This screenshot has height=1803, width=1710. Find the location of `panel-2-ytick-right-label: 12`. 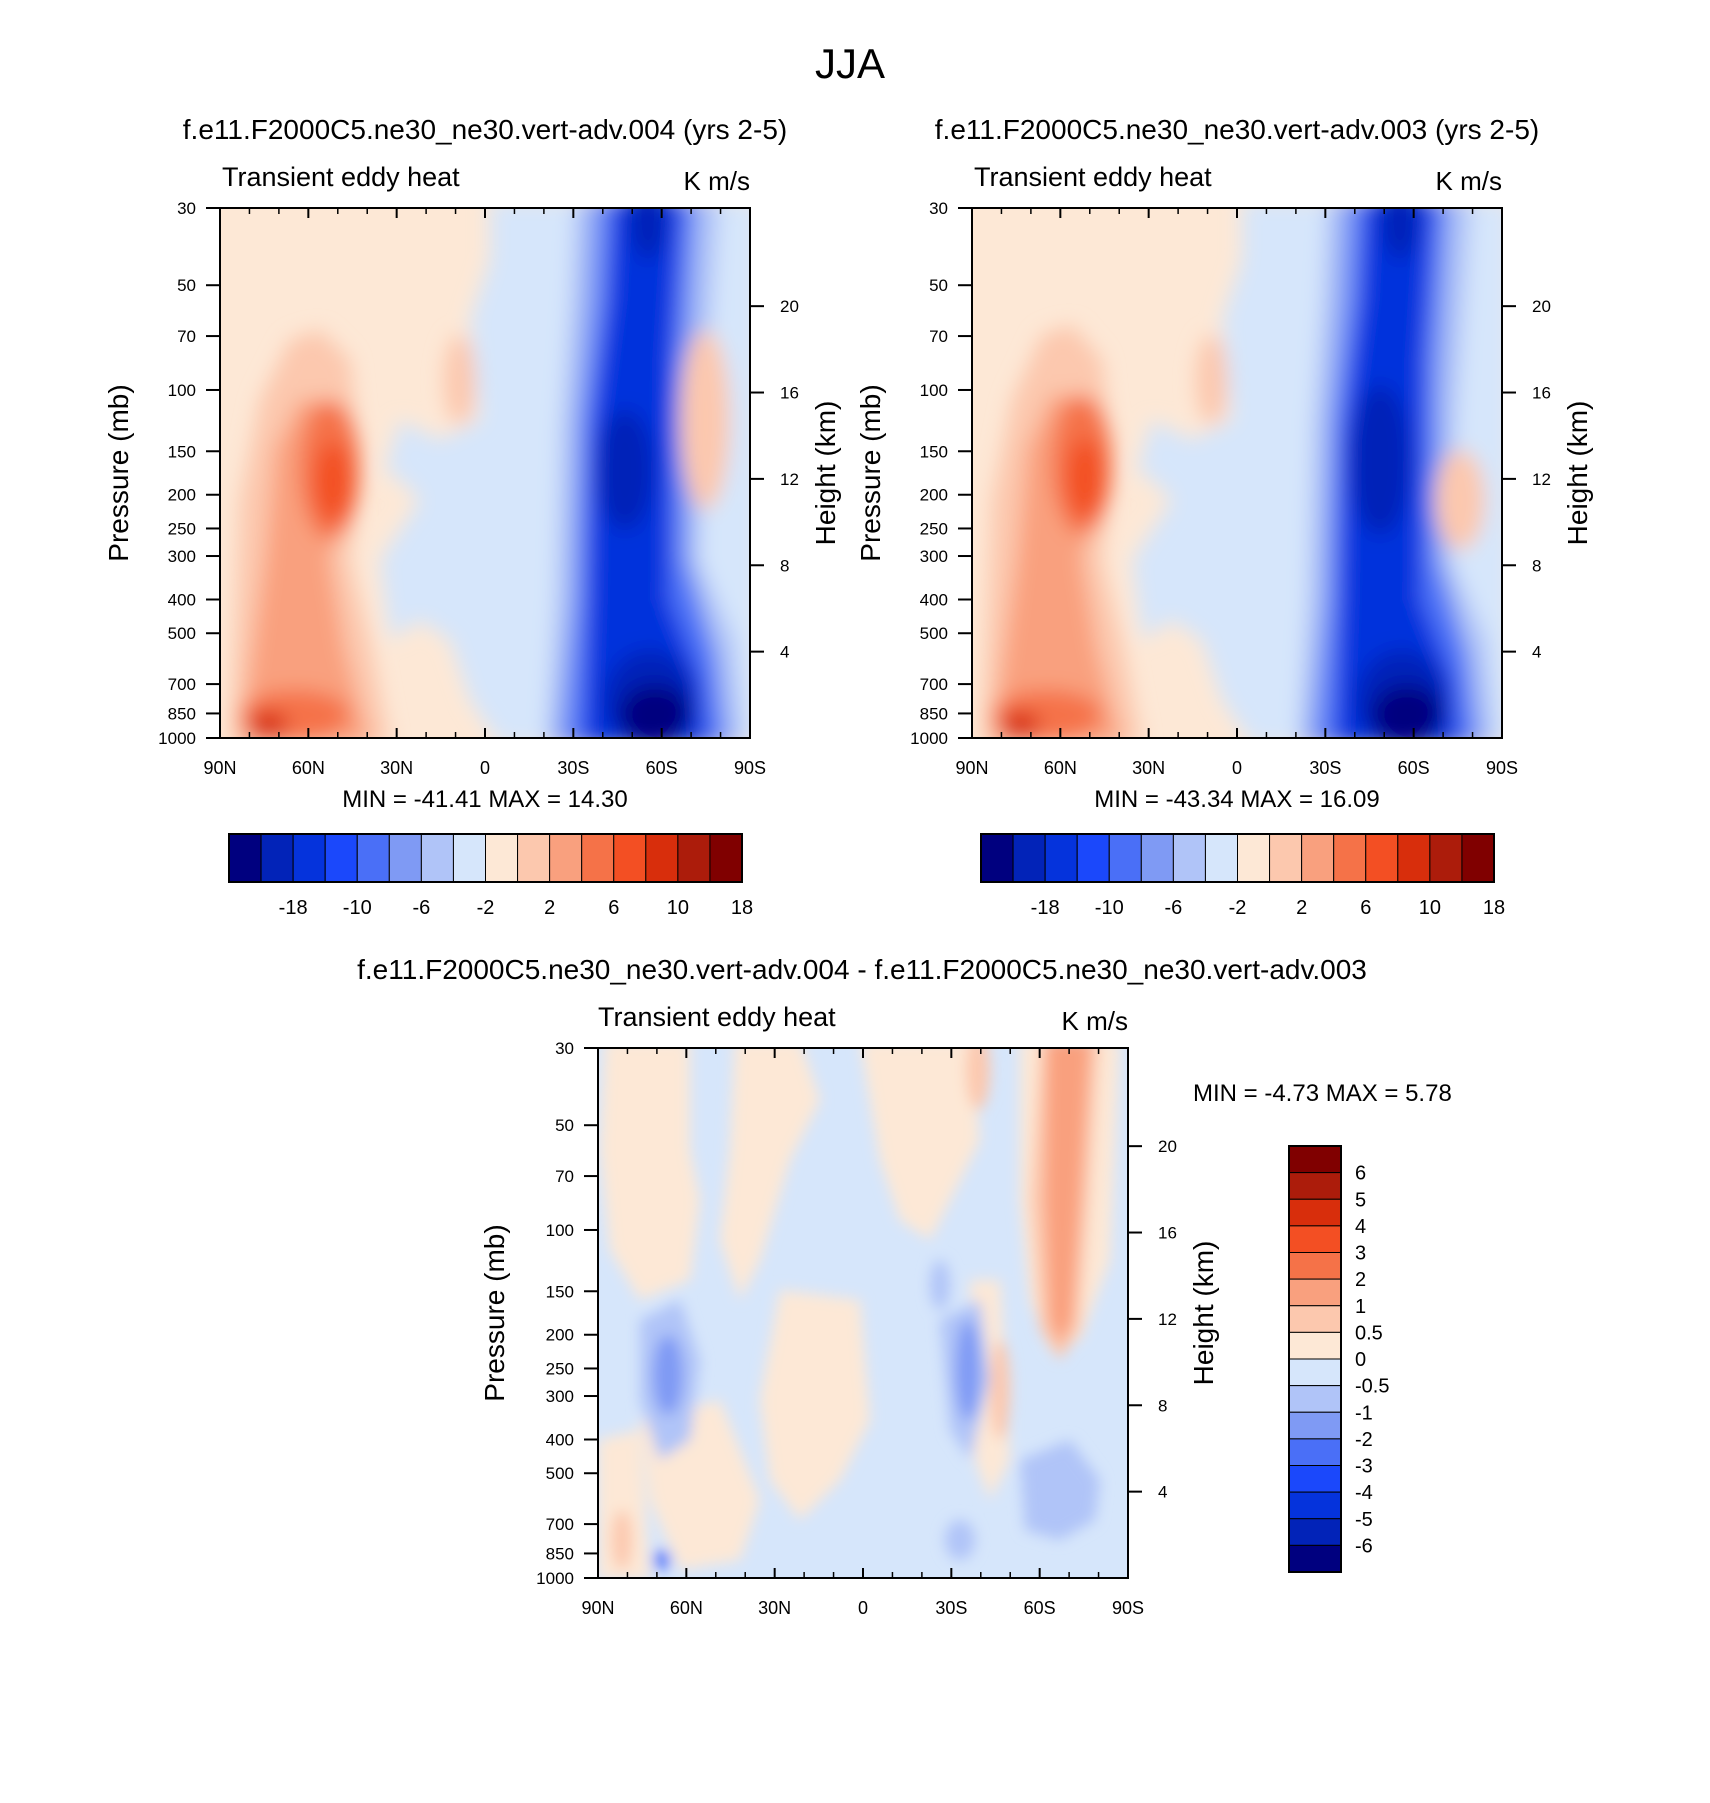

panel-2-ytick-right-label: 12 is located at coordinates (1541, 479).